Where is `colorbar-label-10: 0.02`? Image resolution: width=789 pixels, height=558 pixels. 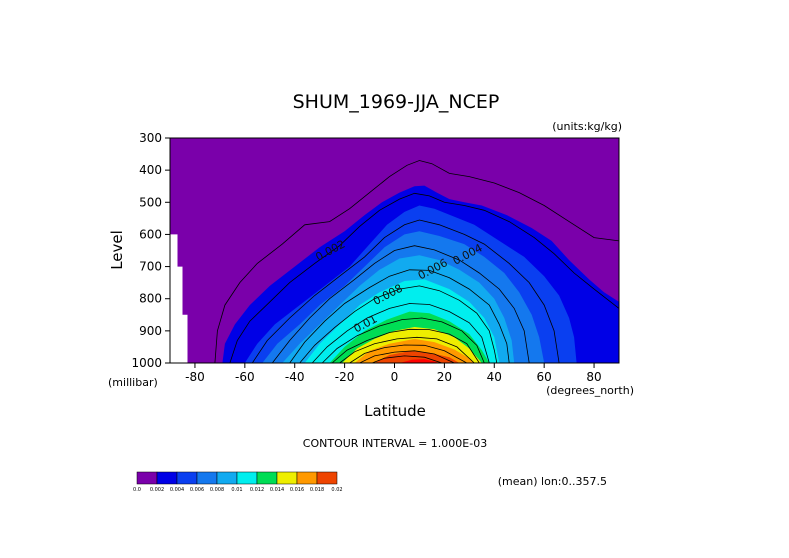 colorbar-label-10: 0.02 is located at coordinates (336, 490).